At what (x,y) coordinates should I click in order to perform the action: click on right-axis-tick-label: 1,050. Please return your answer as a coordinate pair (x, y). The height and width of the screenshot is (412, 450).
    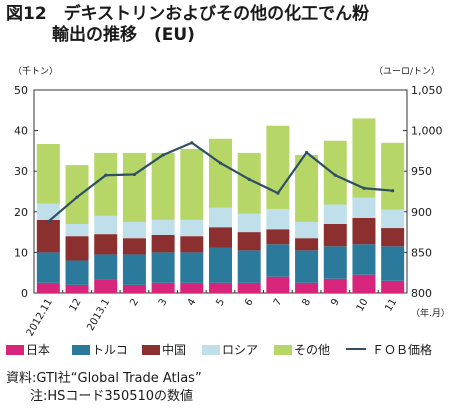
    Looking at the image, I should click on (427, 90).